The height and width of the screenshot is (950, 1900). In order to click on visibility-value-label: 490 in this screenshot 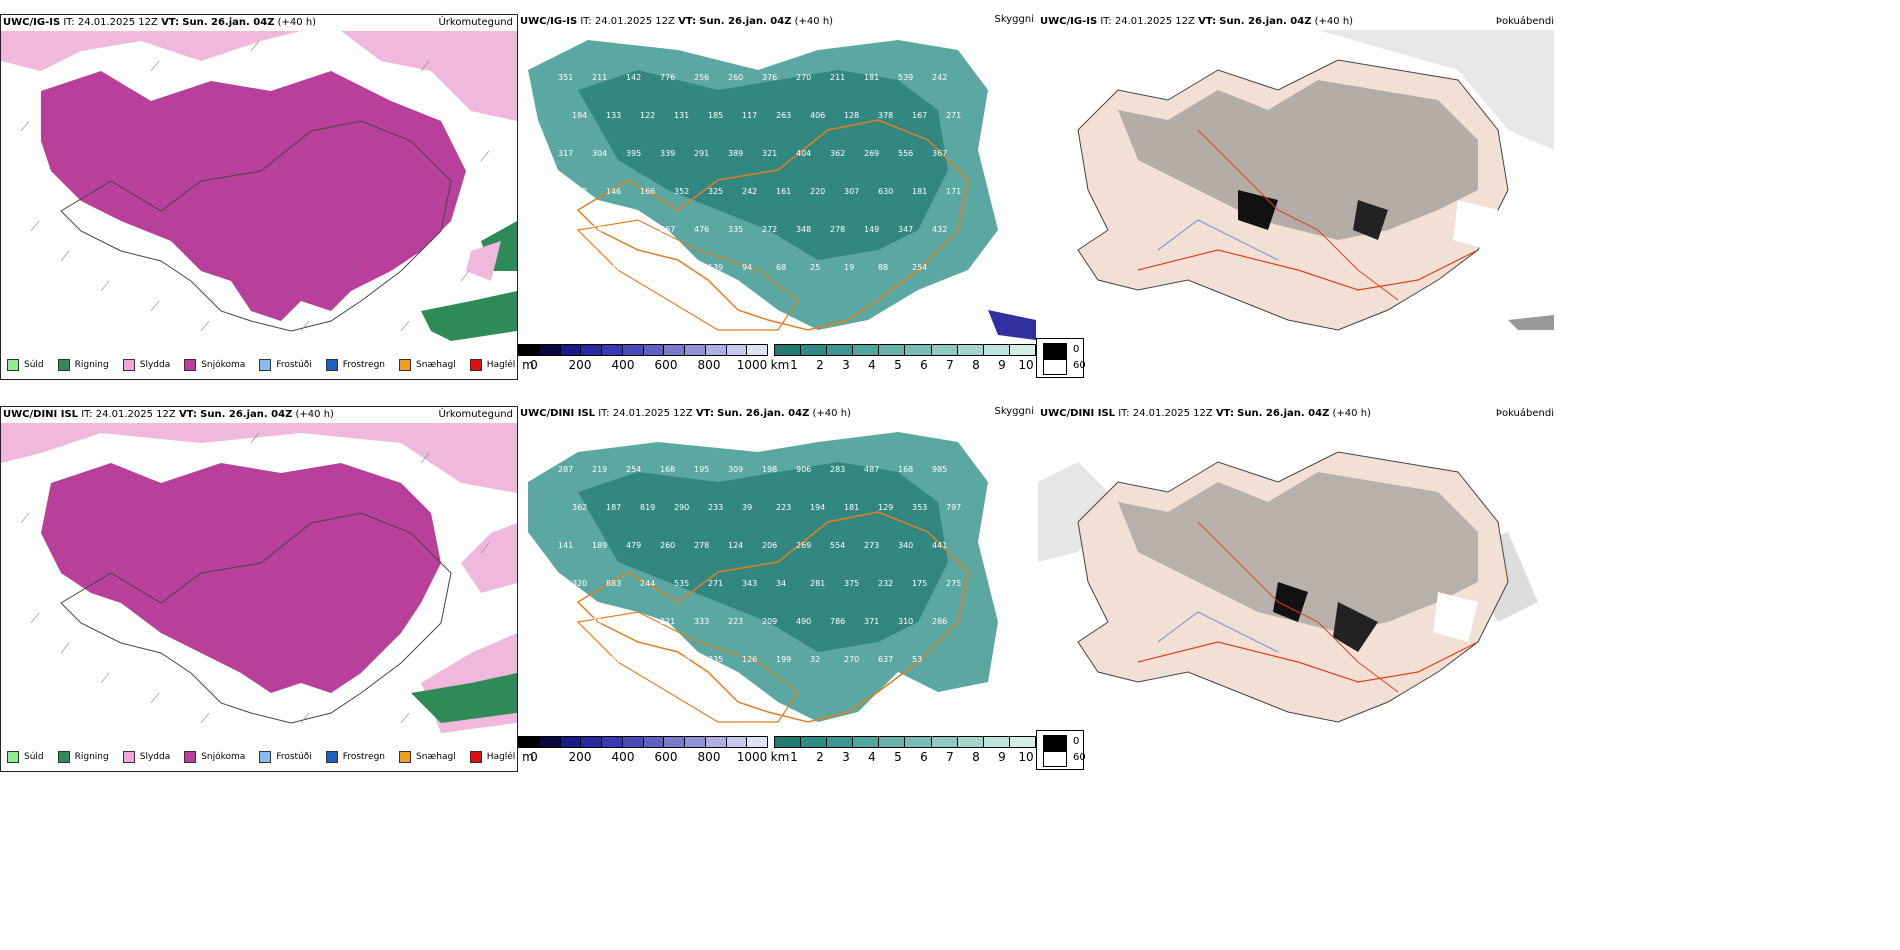, I will do `click(803, 621)`.